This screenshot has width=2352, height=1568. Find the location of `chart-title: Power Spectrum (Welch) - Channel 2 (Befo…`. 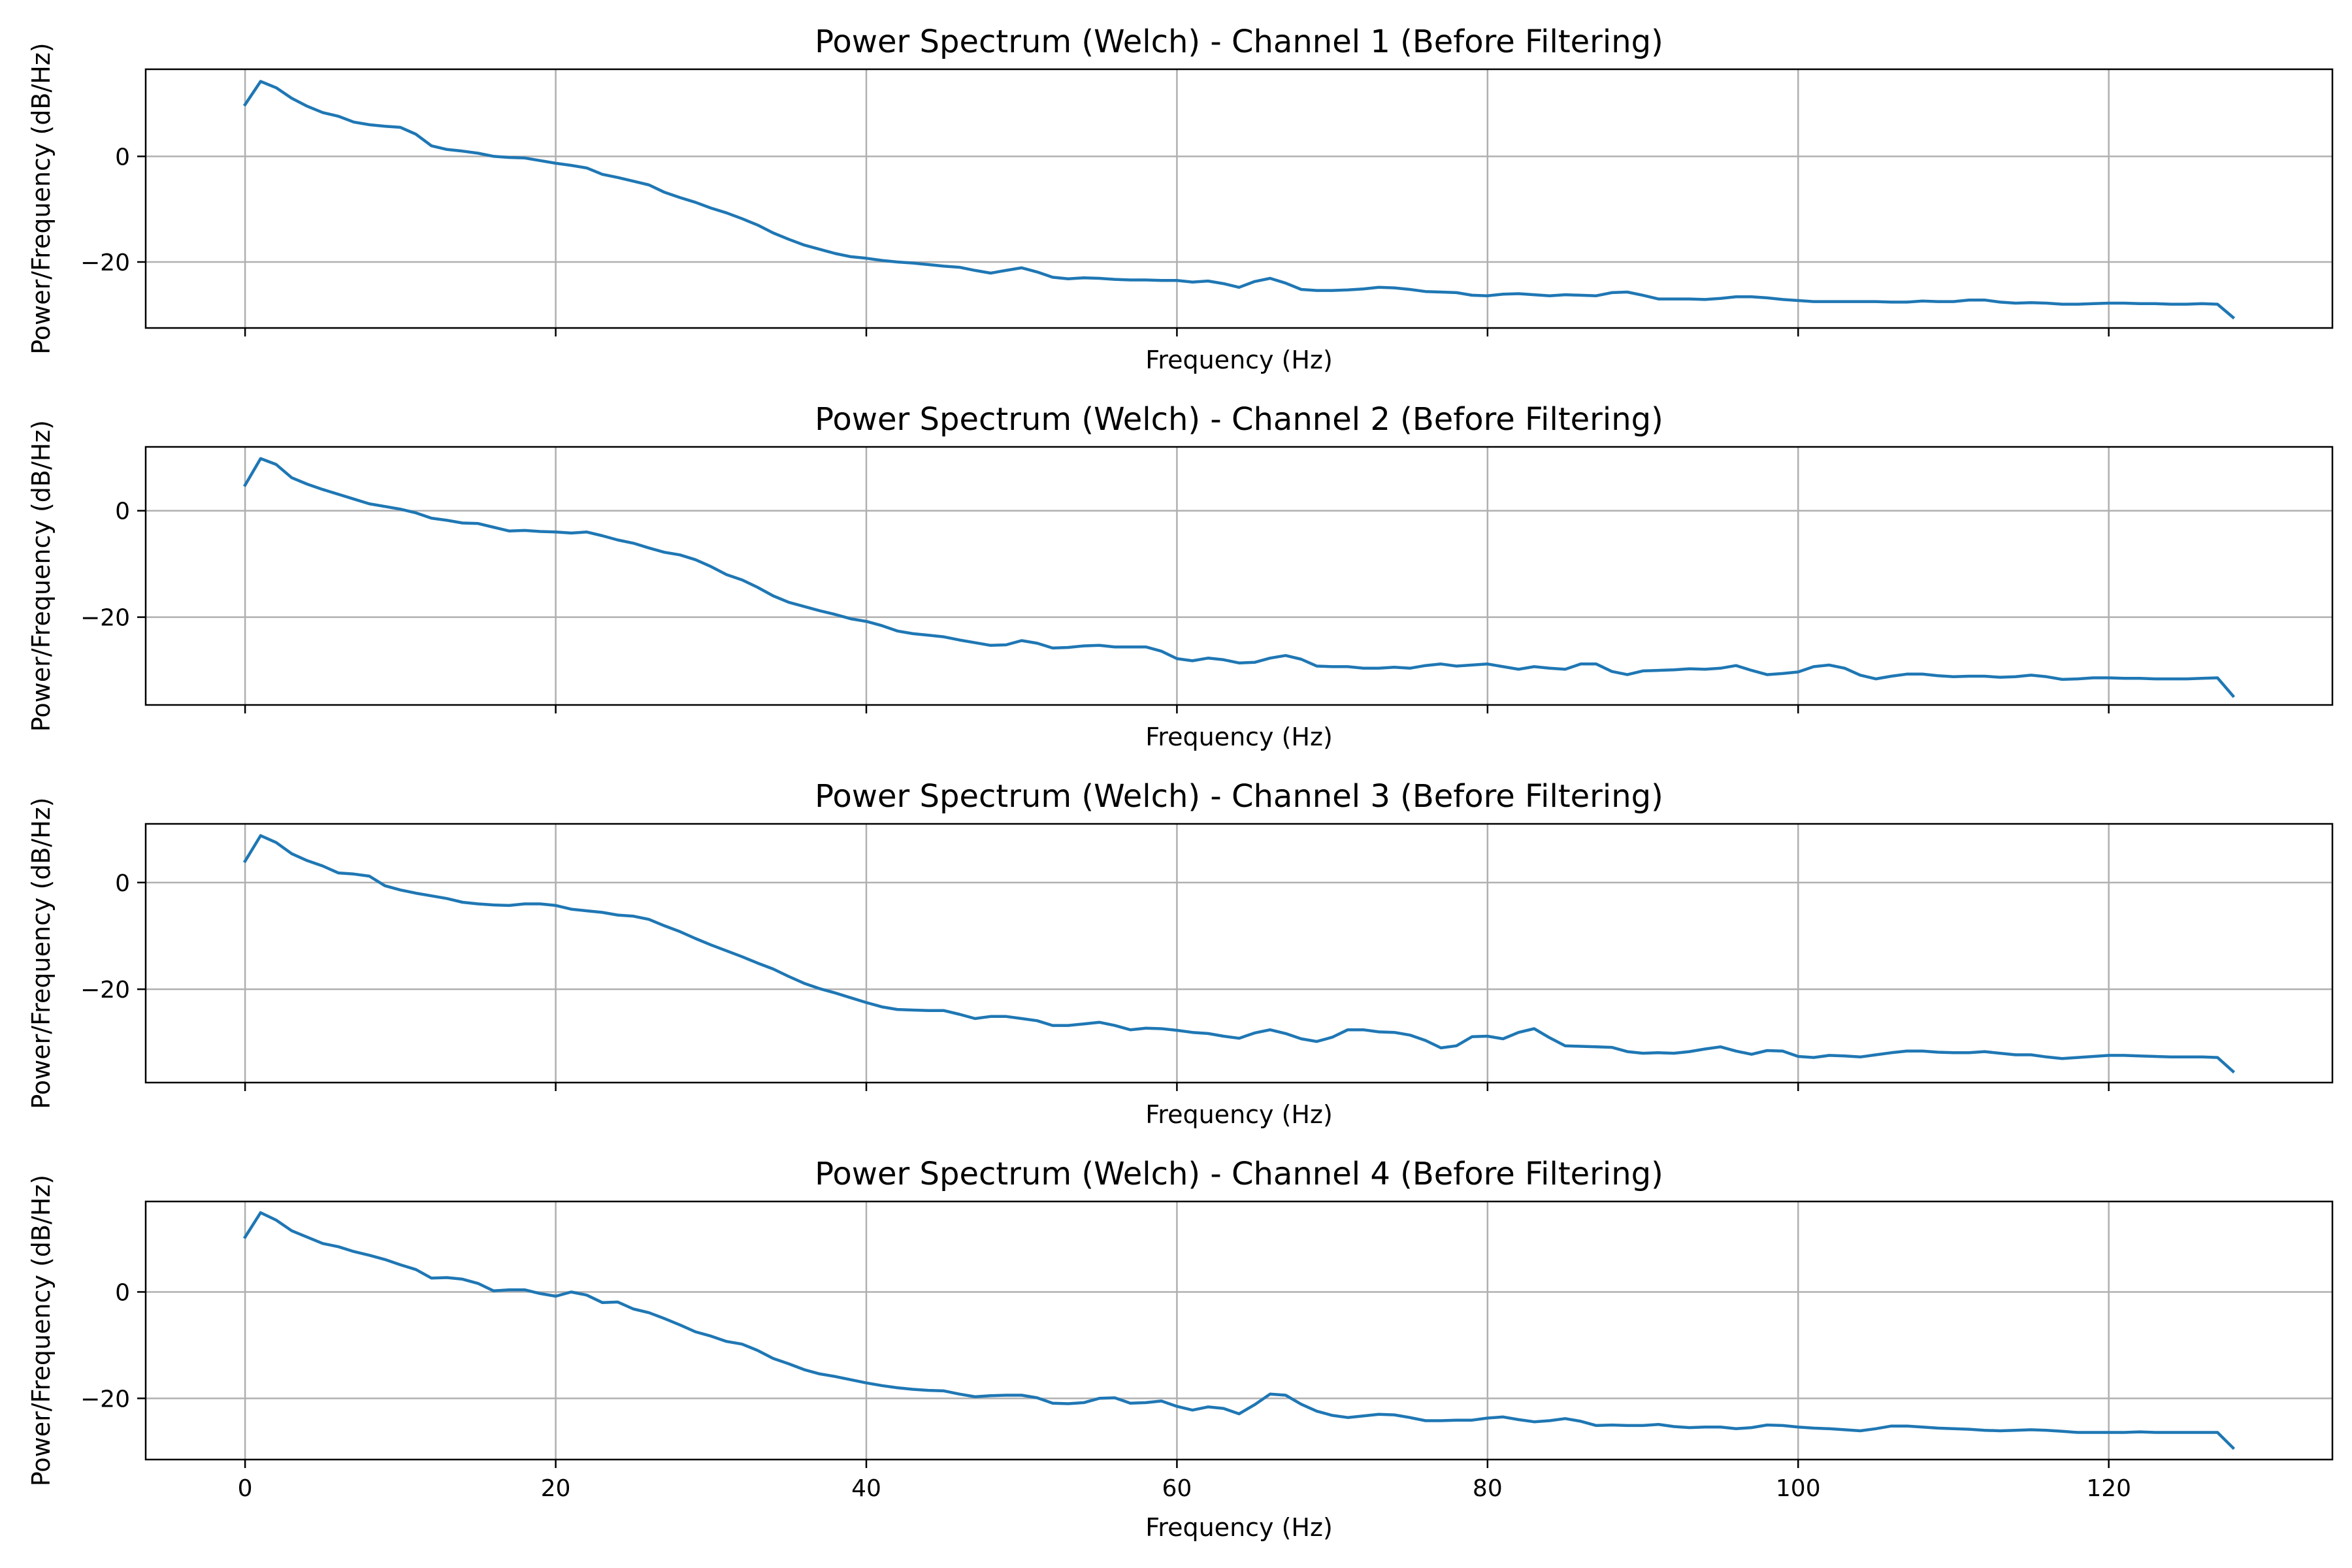

chart-title: Power Spectrum (Welch) - Channel 2 (Befo… is located at coordinates (1239, 419).